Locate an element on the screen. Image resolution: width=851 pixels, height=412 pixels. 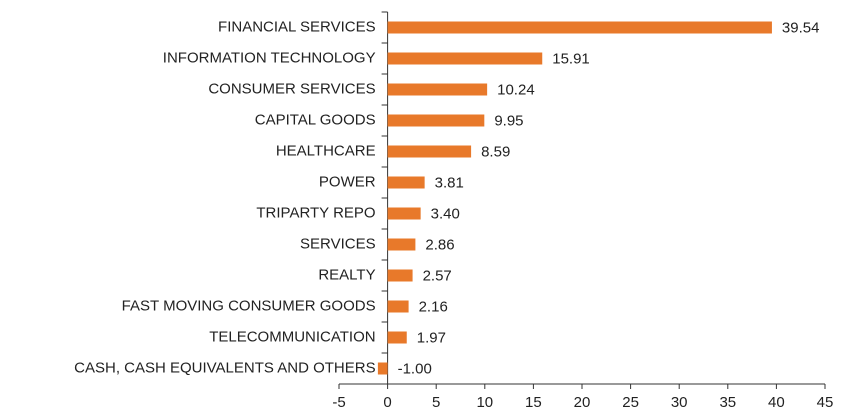
x-tick-label: 15 is located at coordinates (533, 402).